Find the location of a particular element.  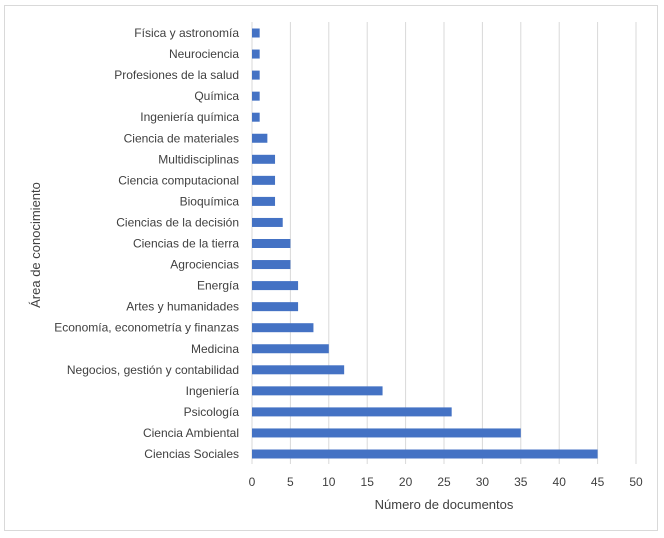

category-label: Bioquímica is located at coordinates (210, 201).